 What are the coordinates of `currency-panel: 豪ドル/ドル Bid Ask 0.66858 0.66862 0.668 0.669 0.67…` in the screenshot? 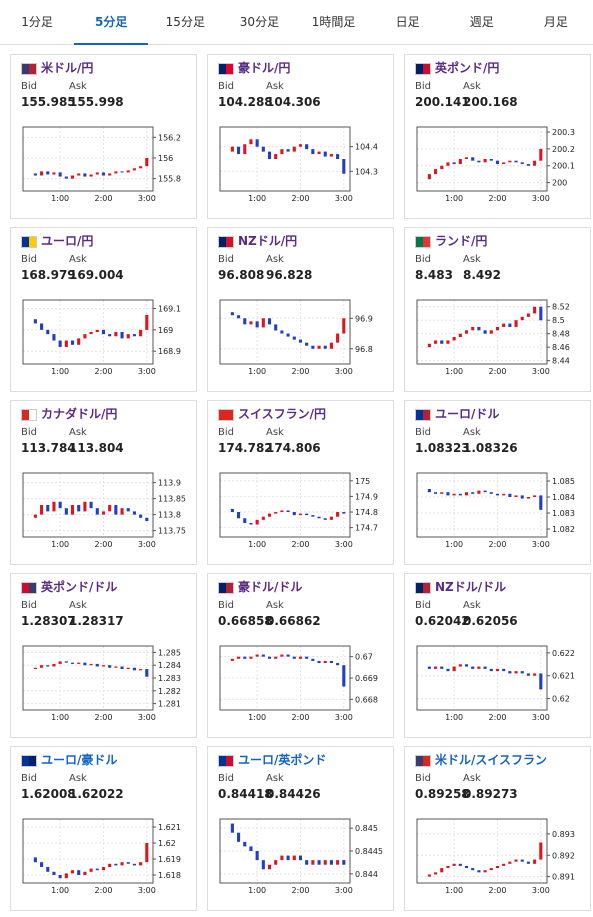 It's located at (300, 655).